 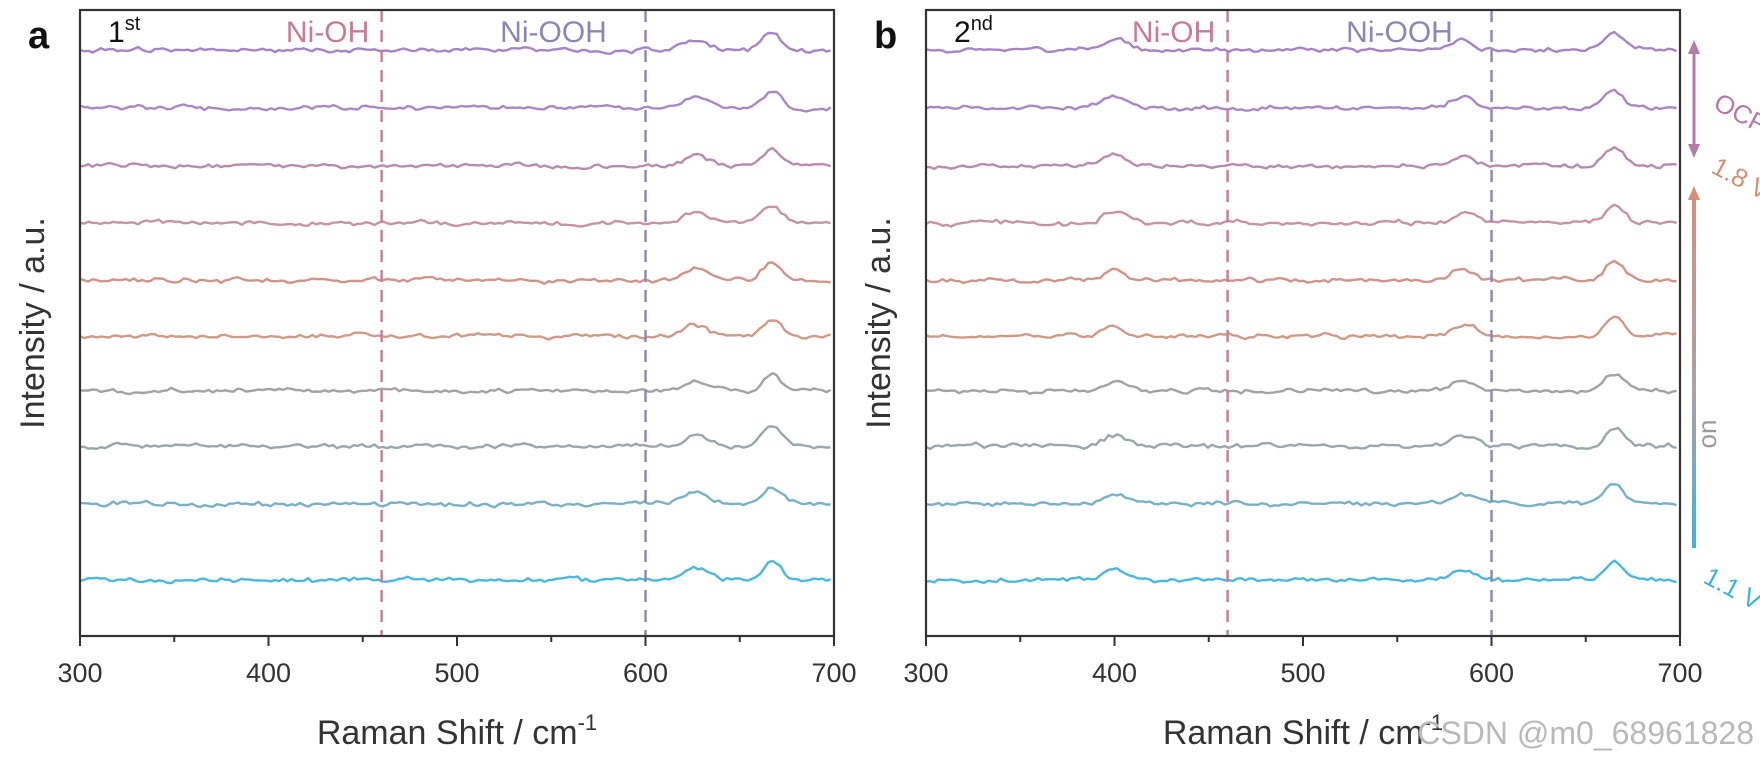 I want to click on ocp-arrow-head-down, so click(x=1694, y=151).